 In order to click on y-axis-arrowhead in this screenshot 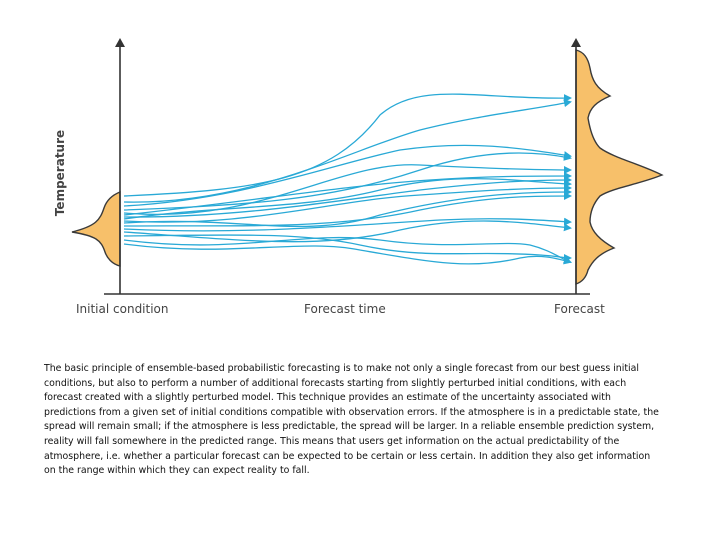, I will do `click(120, 42)`.